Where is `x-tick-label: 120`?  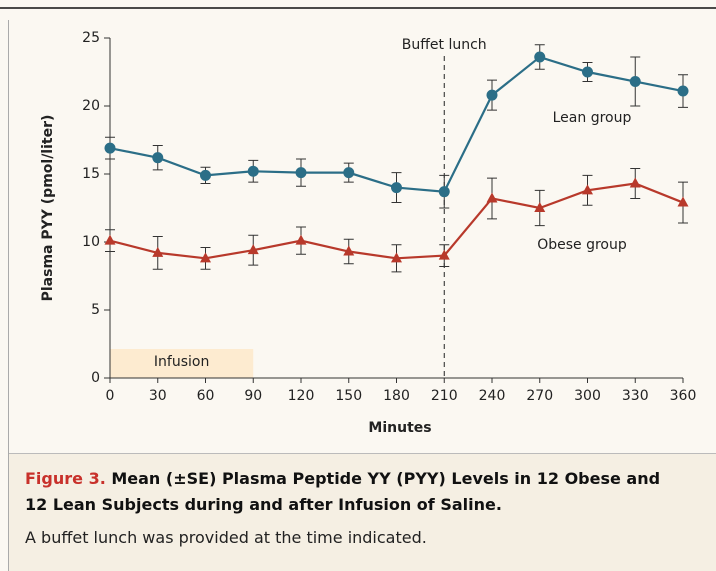
x-tick-label: 120 is located at coordinates (301, 396).